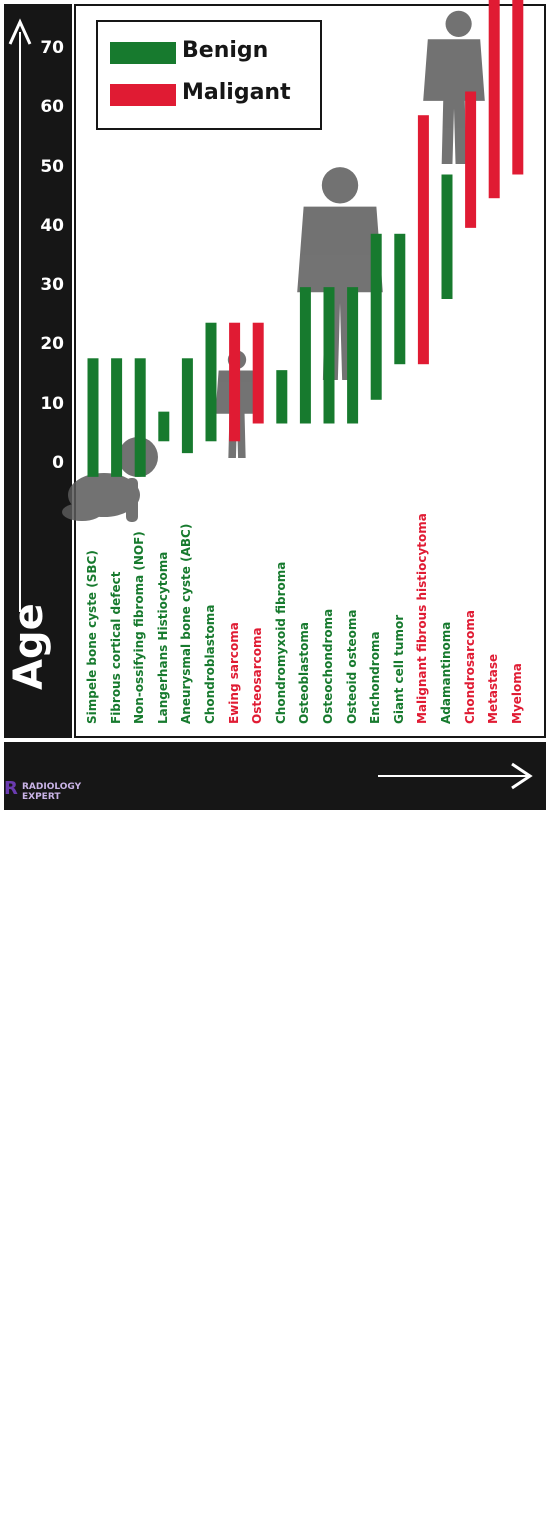 The image size is (550, 1534). What do you see at coordinates (516, 693) in the screenshot?
I see `category-label: Myeloma` at bounding box center [516, 693].